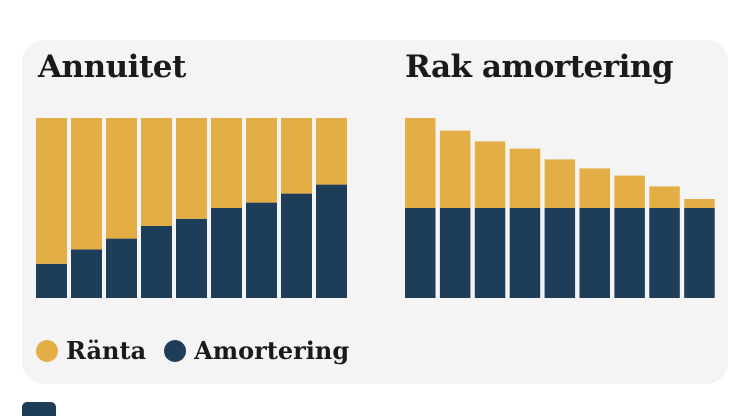 The height and width of the screenshot is (416, 750). Describe the element at coordinates (296, 156) in the screenshot. I see `bar-annuitet-8-ranta` at that location.